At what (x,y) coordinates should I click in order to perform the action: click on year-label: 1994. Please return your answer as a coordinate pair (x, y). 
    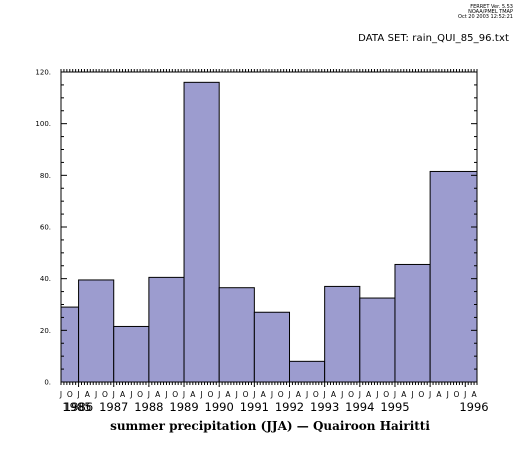
    Looking at the image, I should click on (359, 407).